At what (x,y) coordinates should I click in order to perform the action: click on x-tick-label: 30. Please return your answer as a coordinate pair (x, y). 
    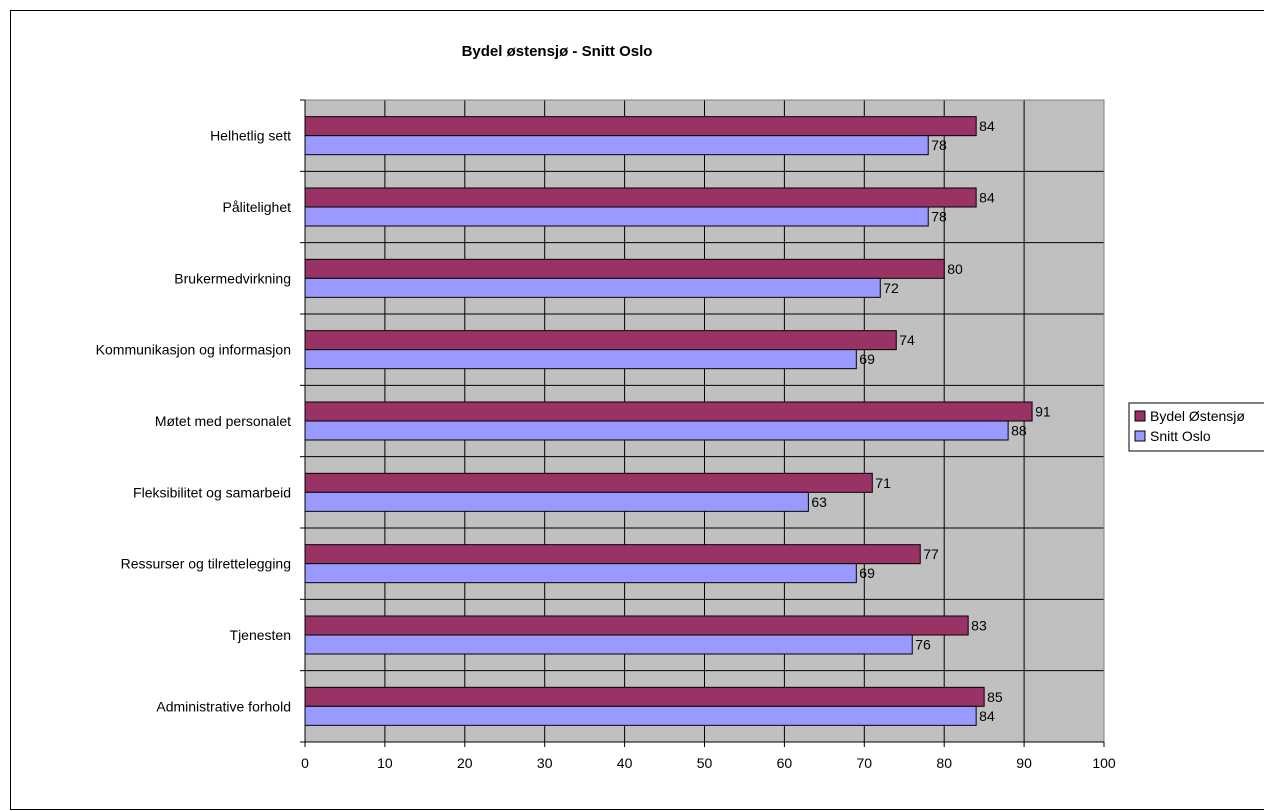
    Looking at the image, I should click on (545, 763).